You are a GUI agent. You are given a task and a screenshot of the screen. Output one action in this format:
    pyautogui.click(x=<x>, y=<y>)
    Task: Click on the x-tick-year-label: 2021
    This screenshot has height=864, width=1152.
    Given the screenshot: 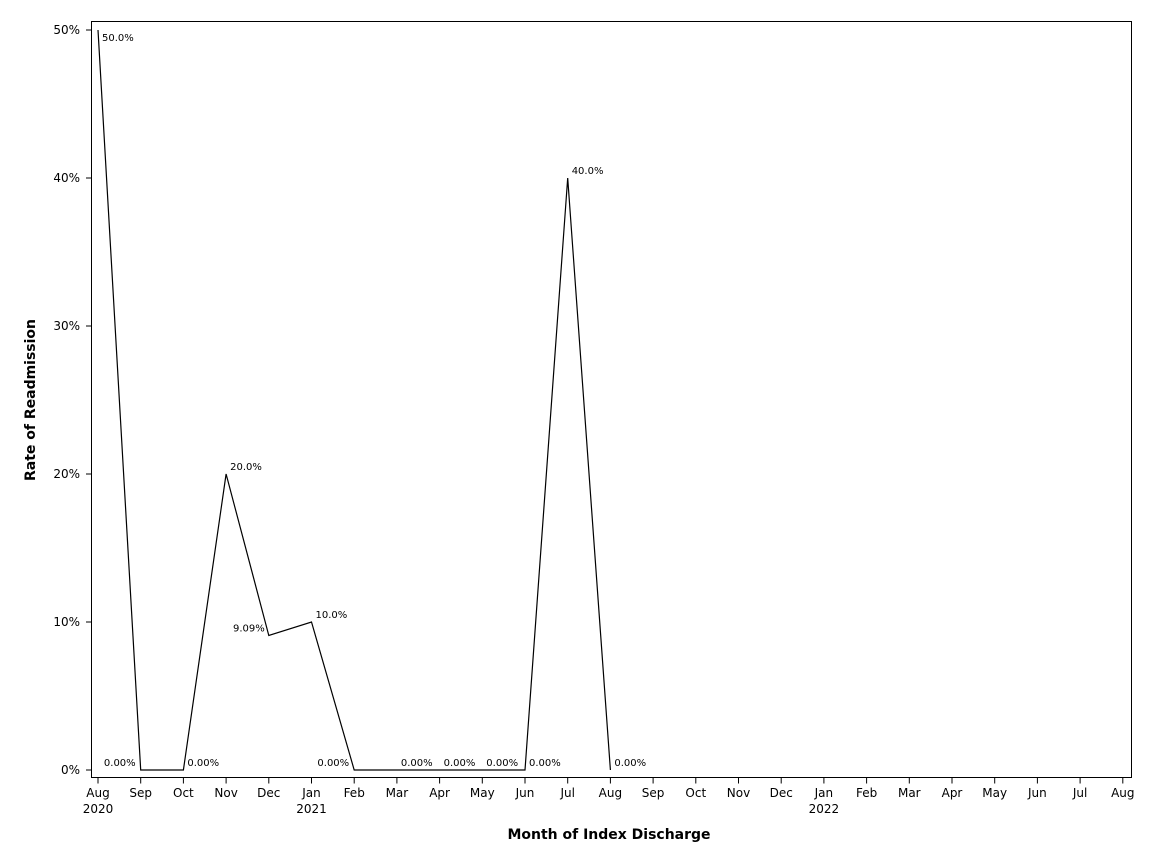 What is the action you would take?
    pyautogui.click(x=311, y=809)
    